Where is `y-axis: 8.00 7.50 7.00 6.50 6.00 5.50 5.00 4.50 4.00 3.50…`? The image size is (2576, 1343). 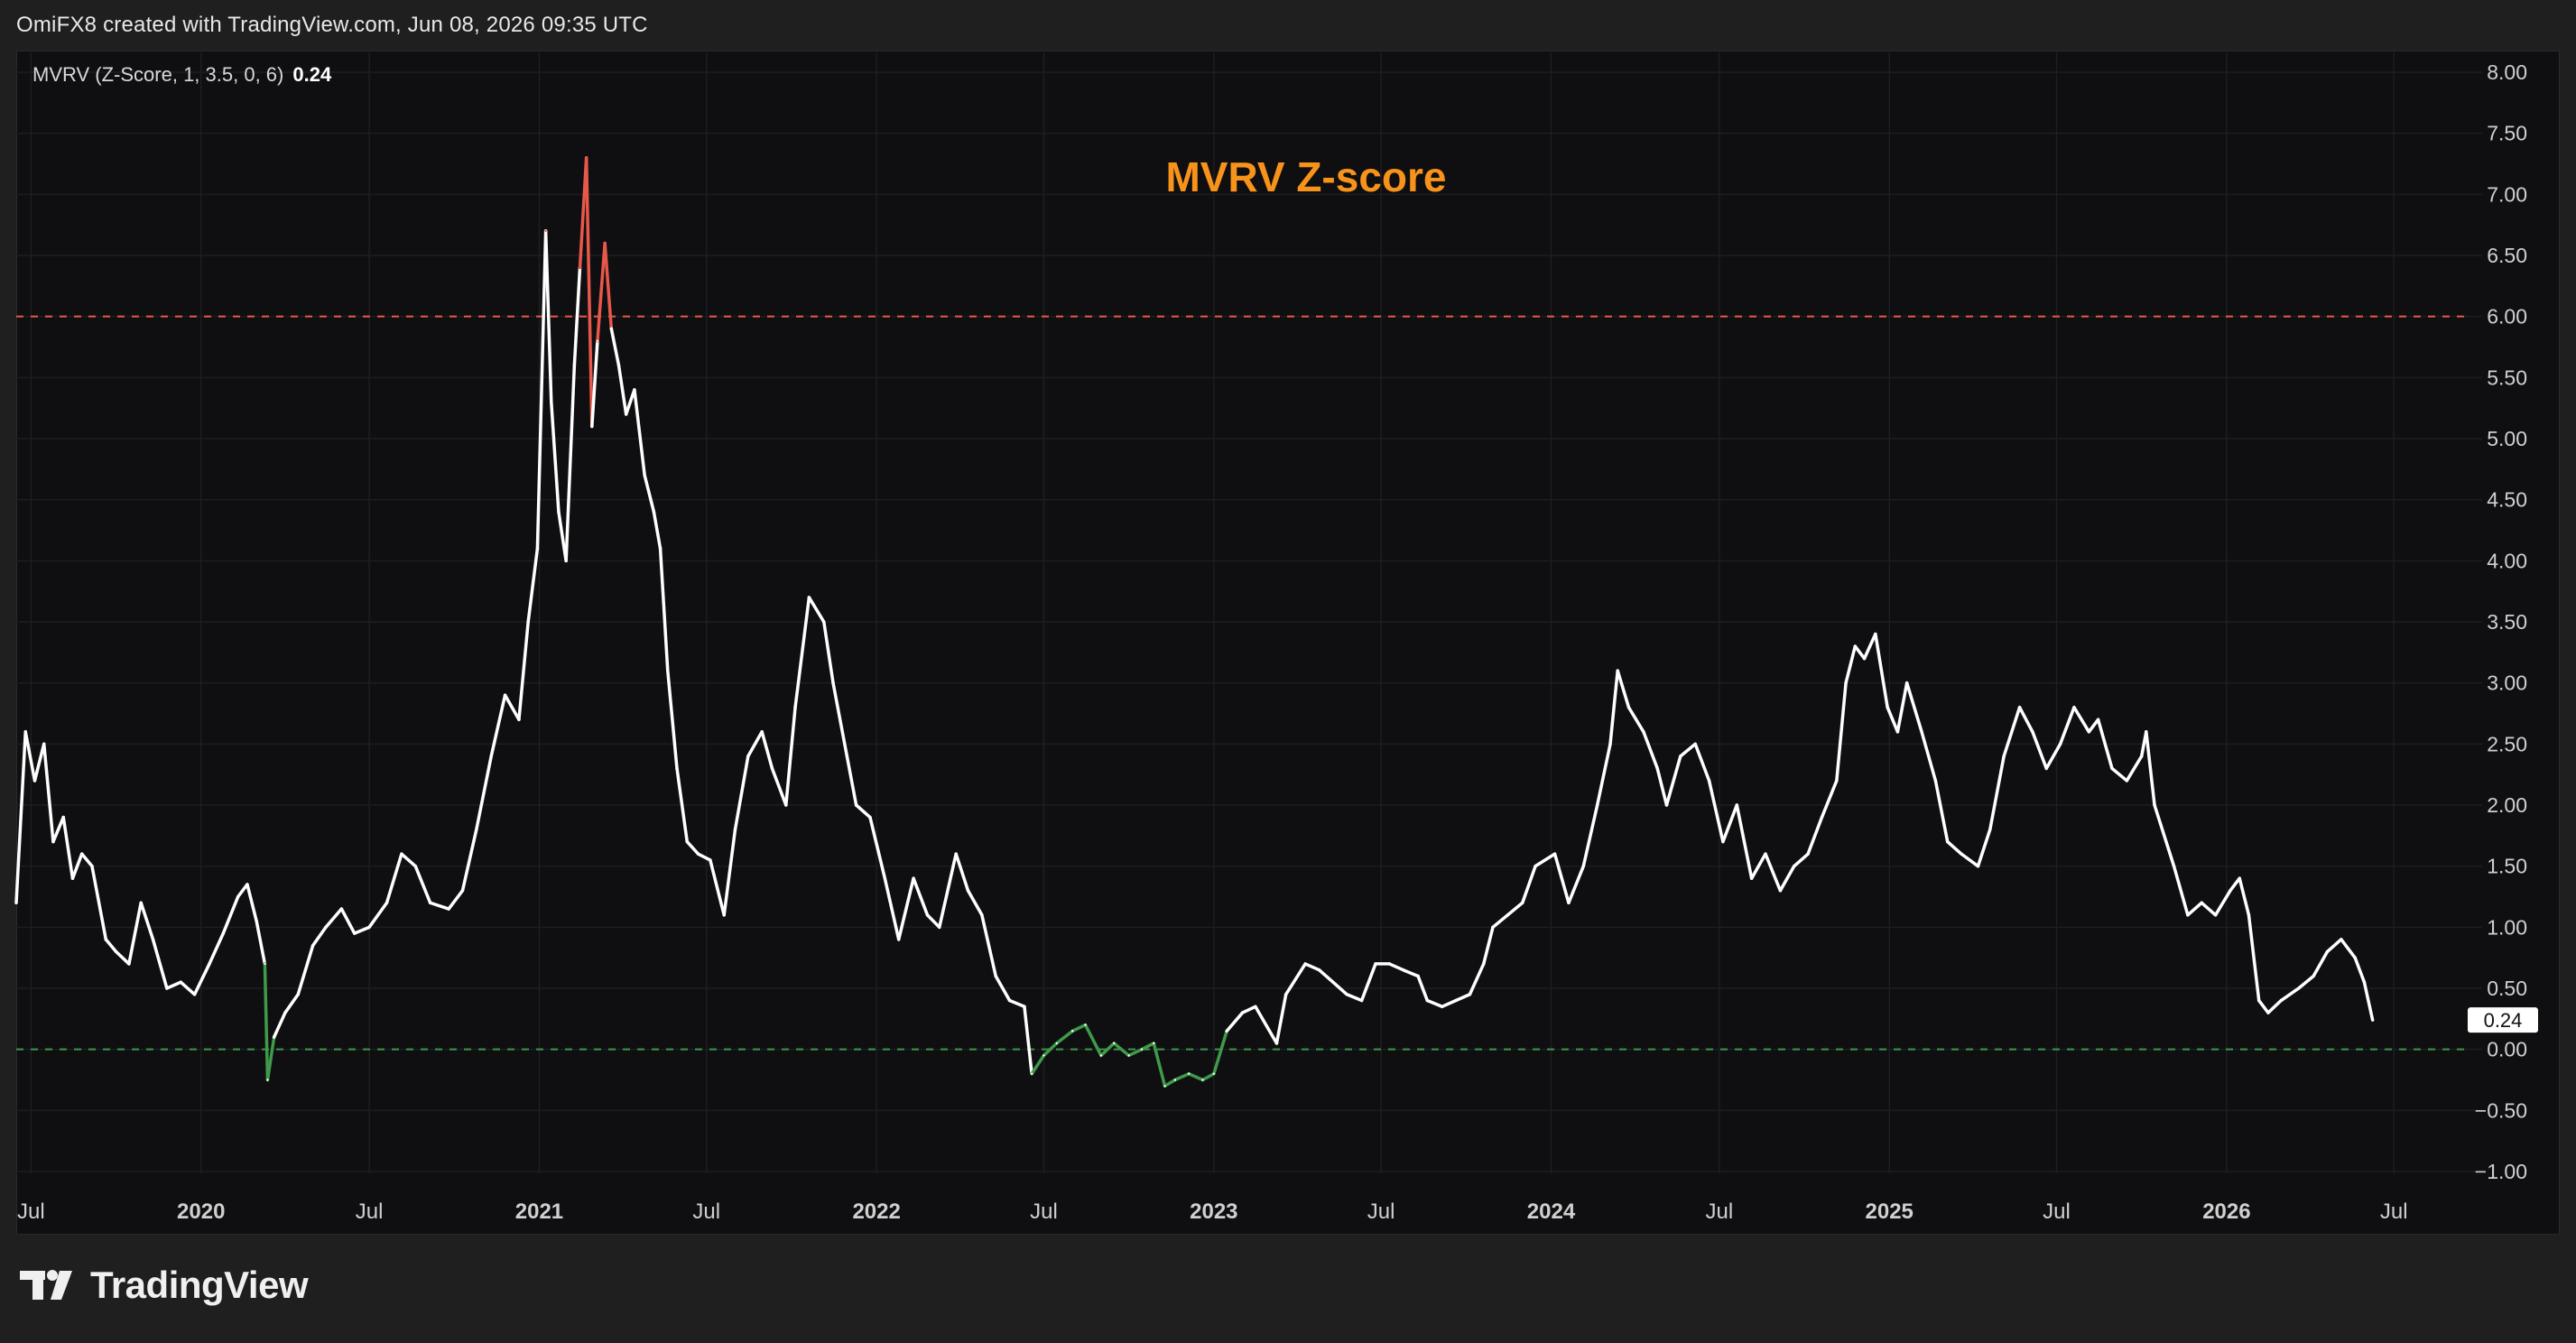
y-axis: 8.00 7.50 7.00 6.50 6.00 5.50 5.00 4.50 4.00 3.50… is located at coordinates (2501, 621).